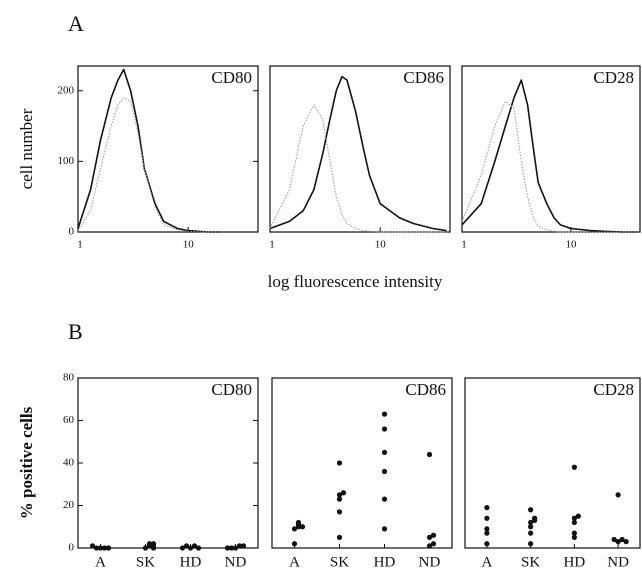  What do you see at coordinates (69, 505) in the screenshot?
I see `y-tick-label: 20` at bounding box center [69, 505].